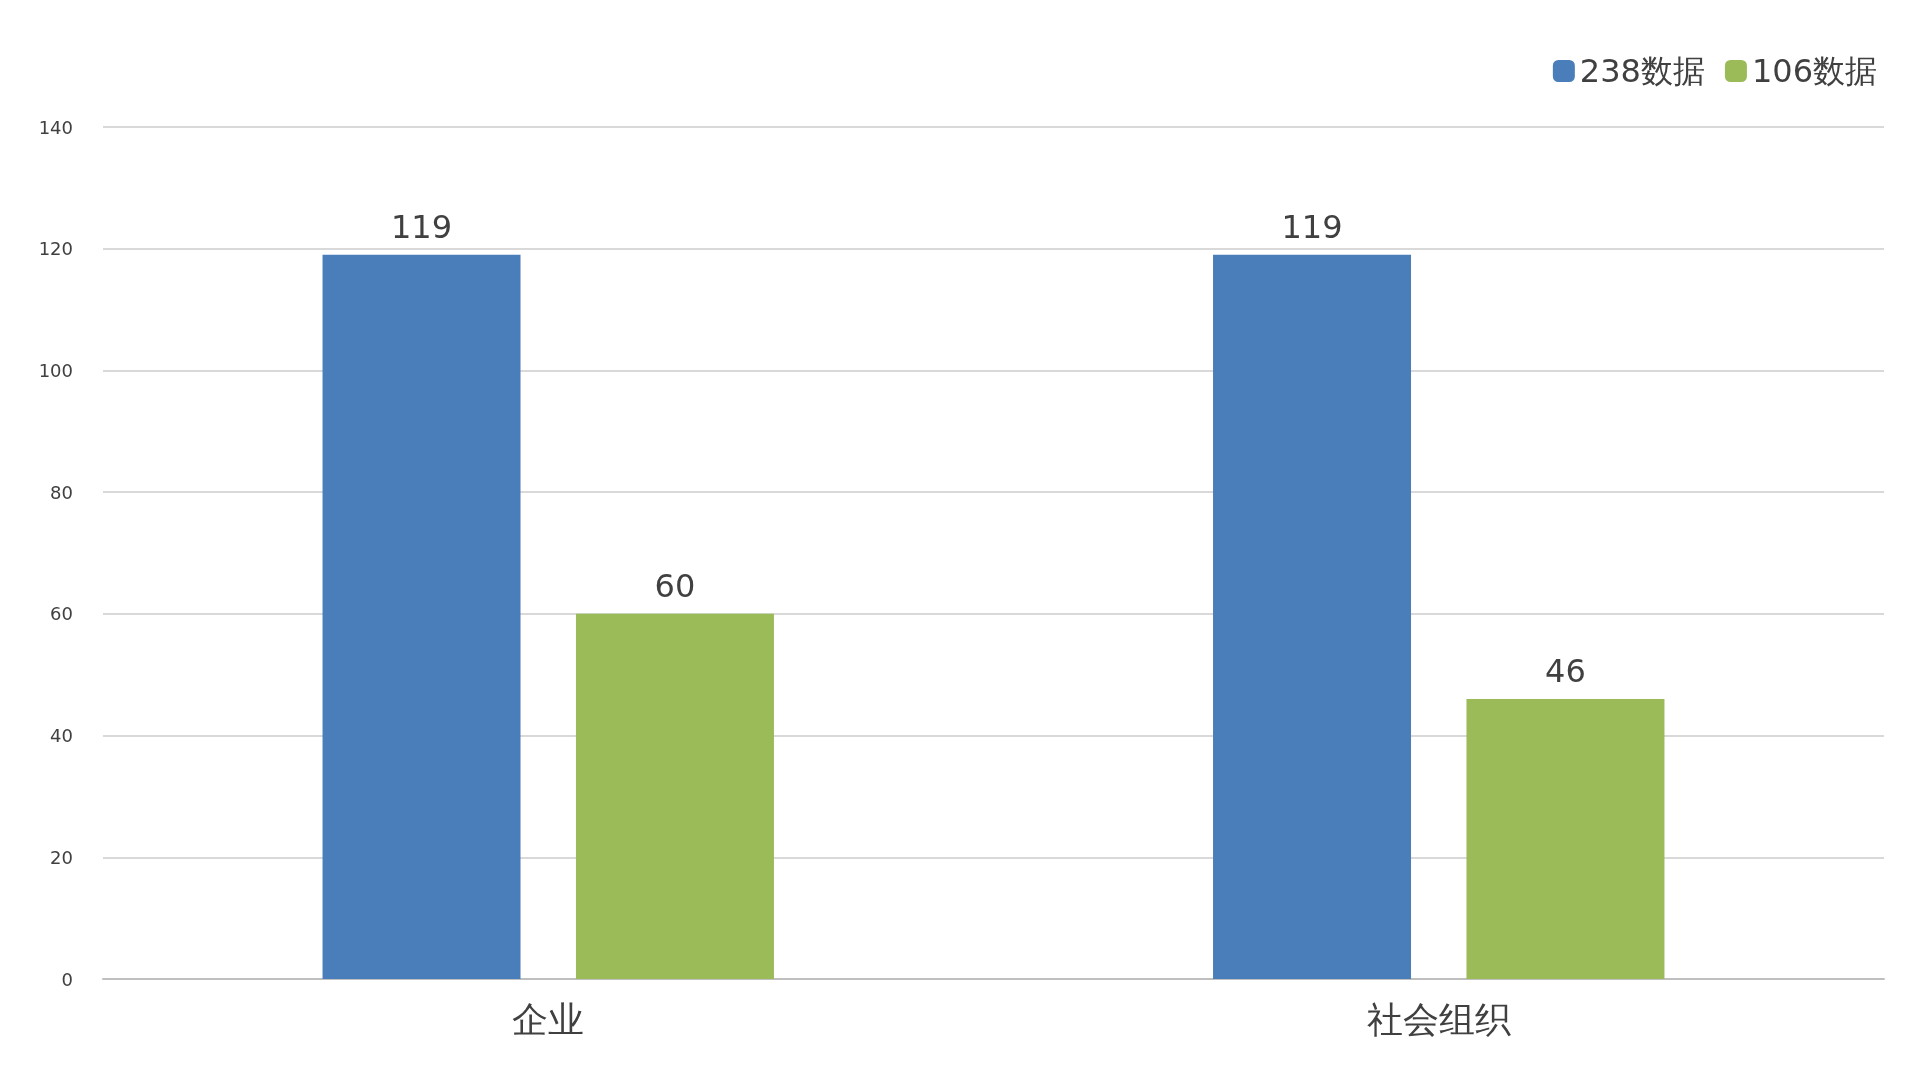 Image resolution: width=1920 pixels, height=1092 pixels. I want to click on legend-label: 106数据, so click(1814, 71).